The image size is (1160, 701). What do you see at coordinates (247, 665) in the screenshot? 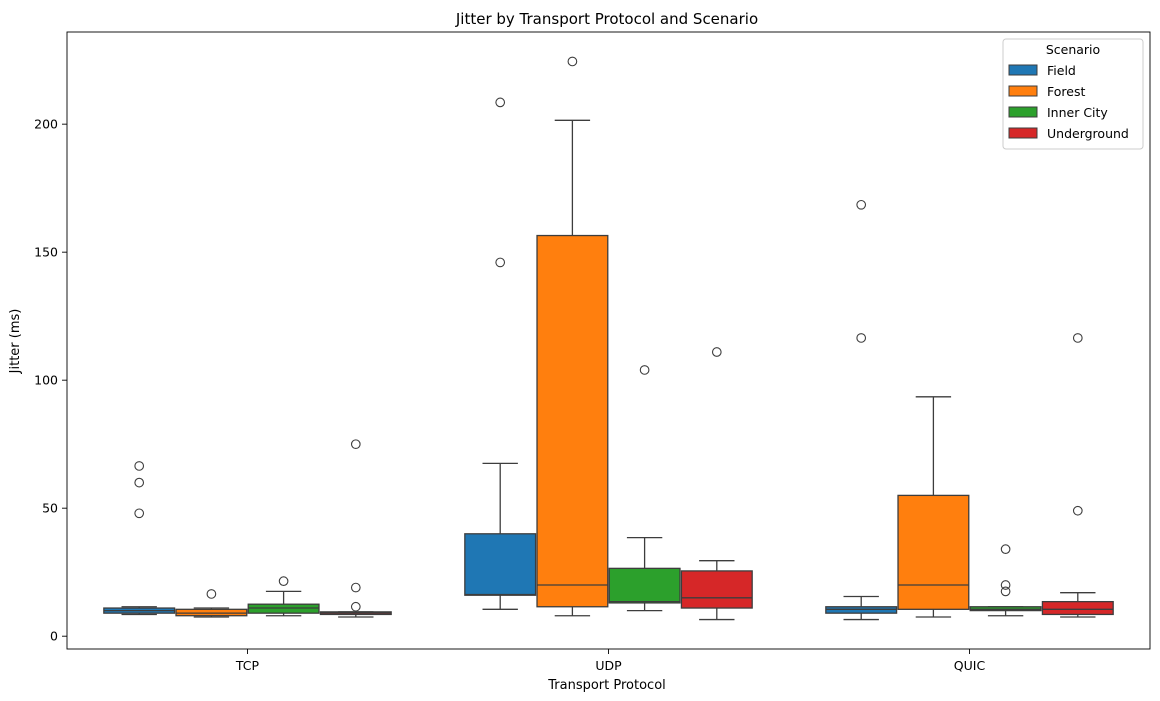
I see `x-tick-label: TCP` at bounding box center [247, 665].